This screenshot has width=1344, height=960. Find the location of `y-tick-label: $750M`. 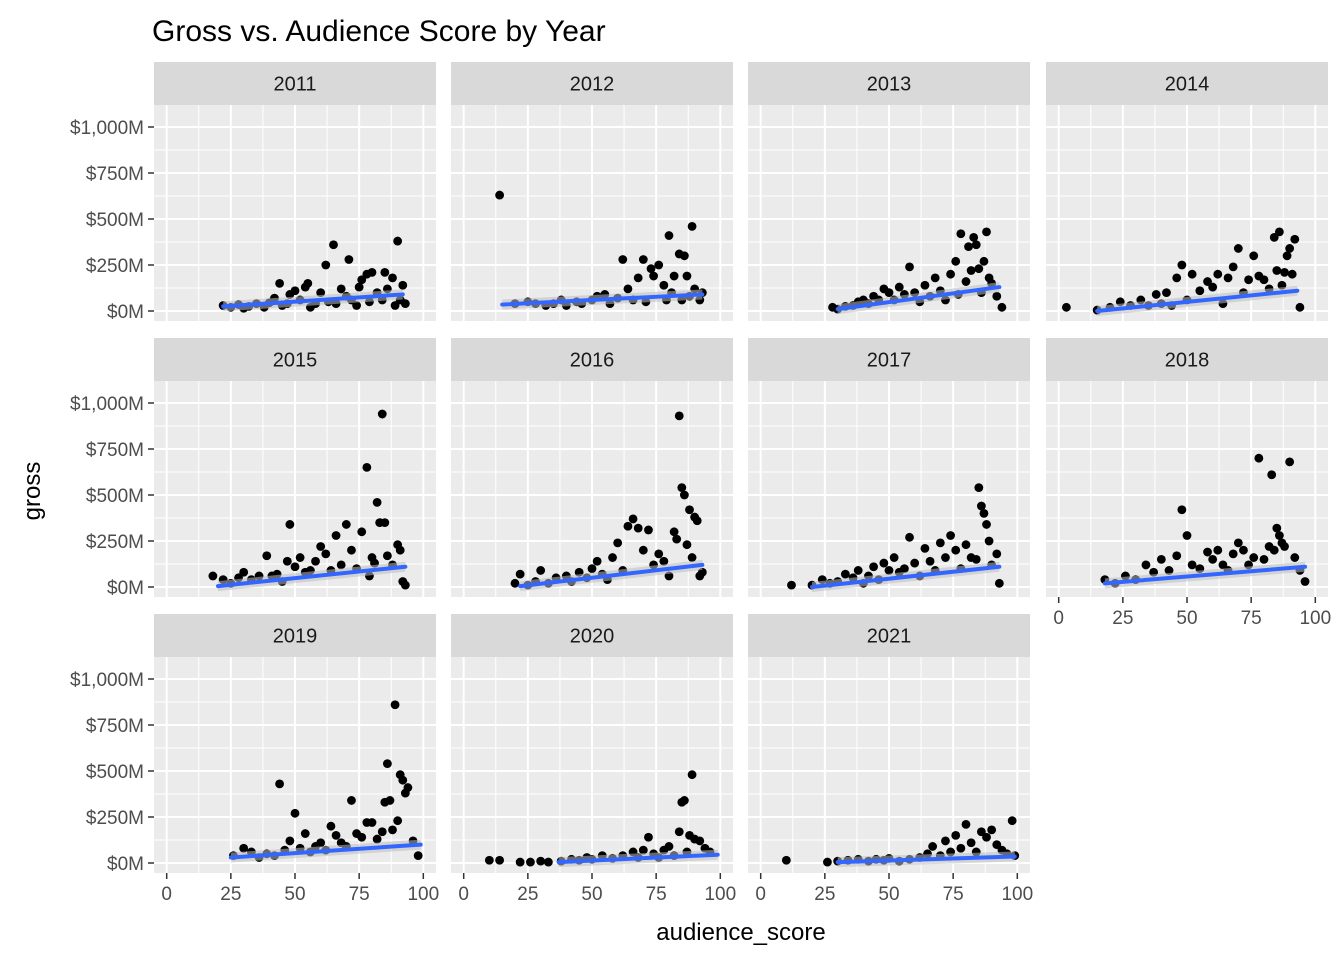

y-tick-label: $750M is located at coordinates (115, 174).